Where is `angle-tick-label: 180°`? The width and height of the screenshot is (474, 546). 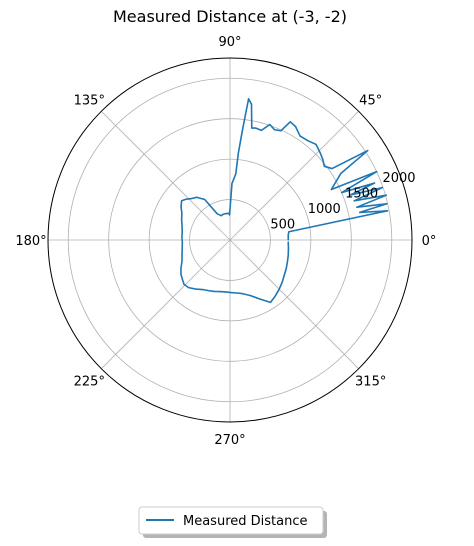
angle-tick-label: 180° is located at coordinates (30, 241).